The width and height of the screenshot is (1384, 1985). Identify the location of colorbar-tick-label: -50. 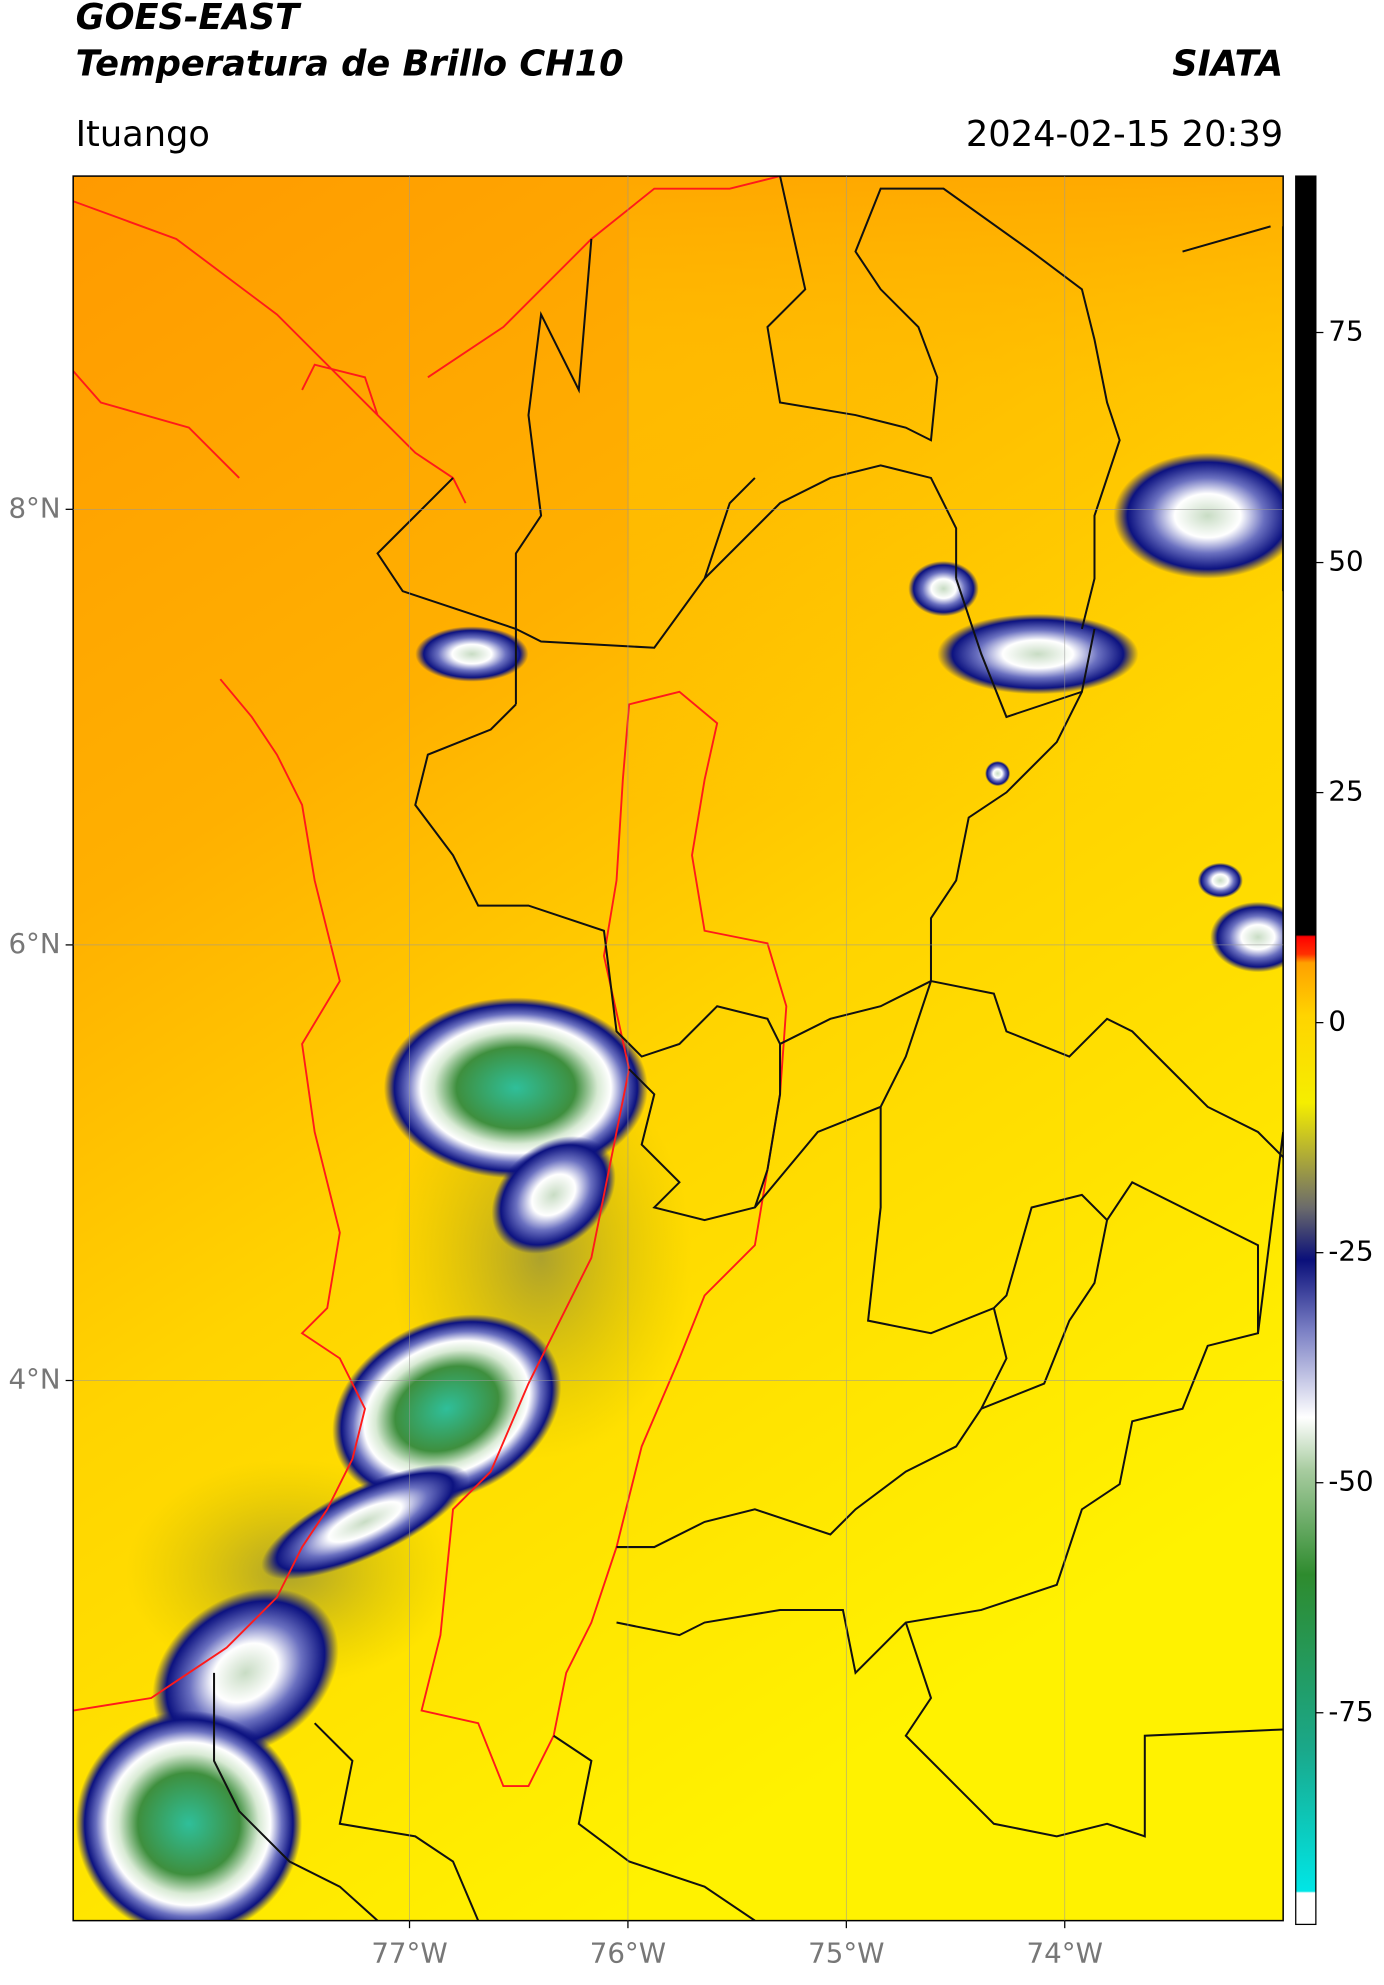
(1350, 1481).